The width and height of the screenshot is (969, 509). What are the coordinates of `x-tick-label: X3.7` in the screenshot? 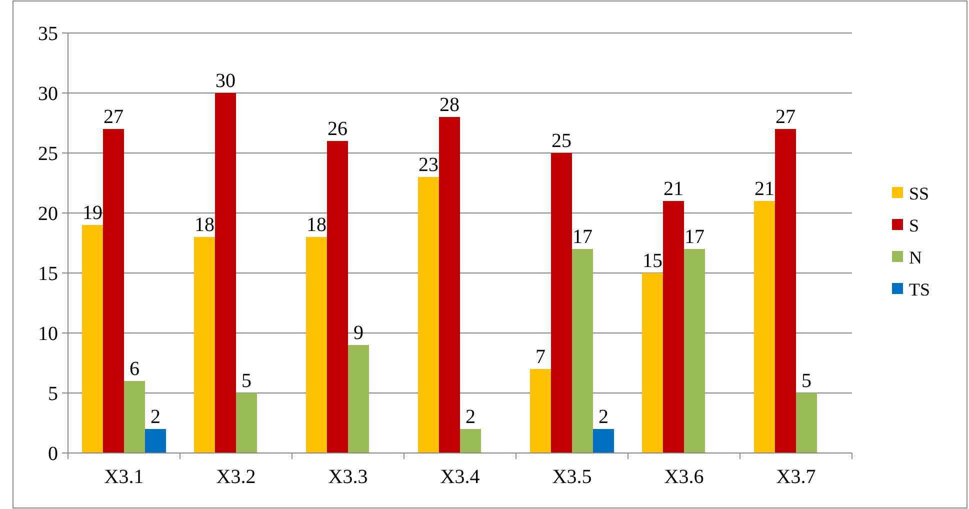 It's located at (796, 477).